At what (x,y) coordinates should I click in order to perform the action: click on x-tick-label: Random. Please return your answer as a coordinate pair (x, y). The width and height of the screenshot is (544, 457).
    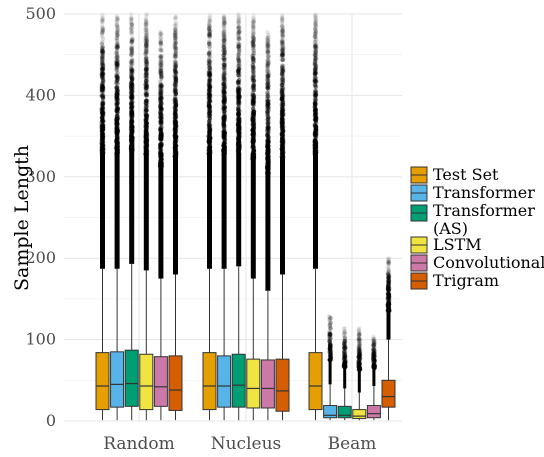
    Looking at the image, I should click on (139, 444).